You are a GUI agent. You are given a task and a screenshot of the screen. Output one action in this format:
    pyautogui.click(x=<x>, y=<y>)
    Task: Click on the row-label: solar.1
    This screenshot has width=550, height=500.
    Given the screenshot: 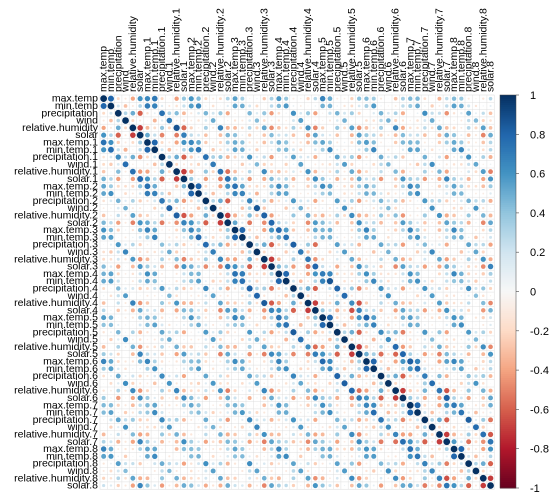 What is the action you would take?
    pyautogui.click(x=82, y=179)
    